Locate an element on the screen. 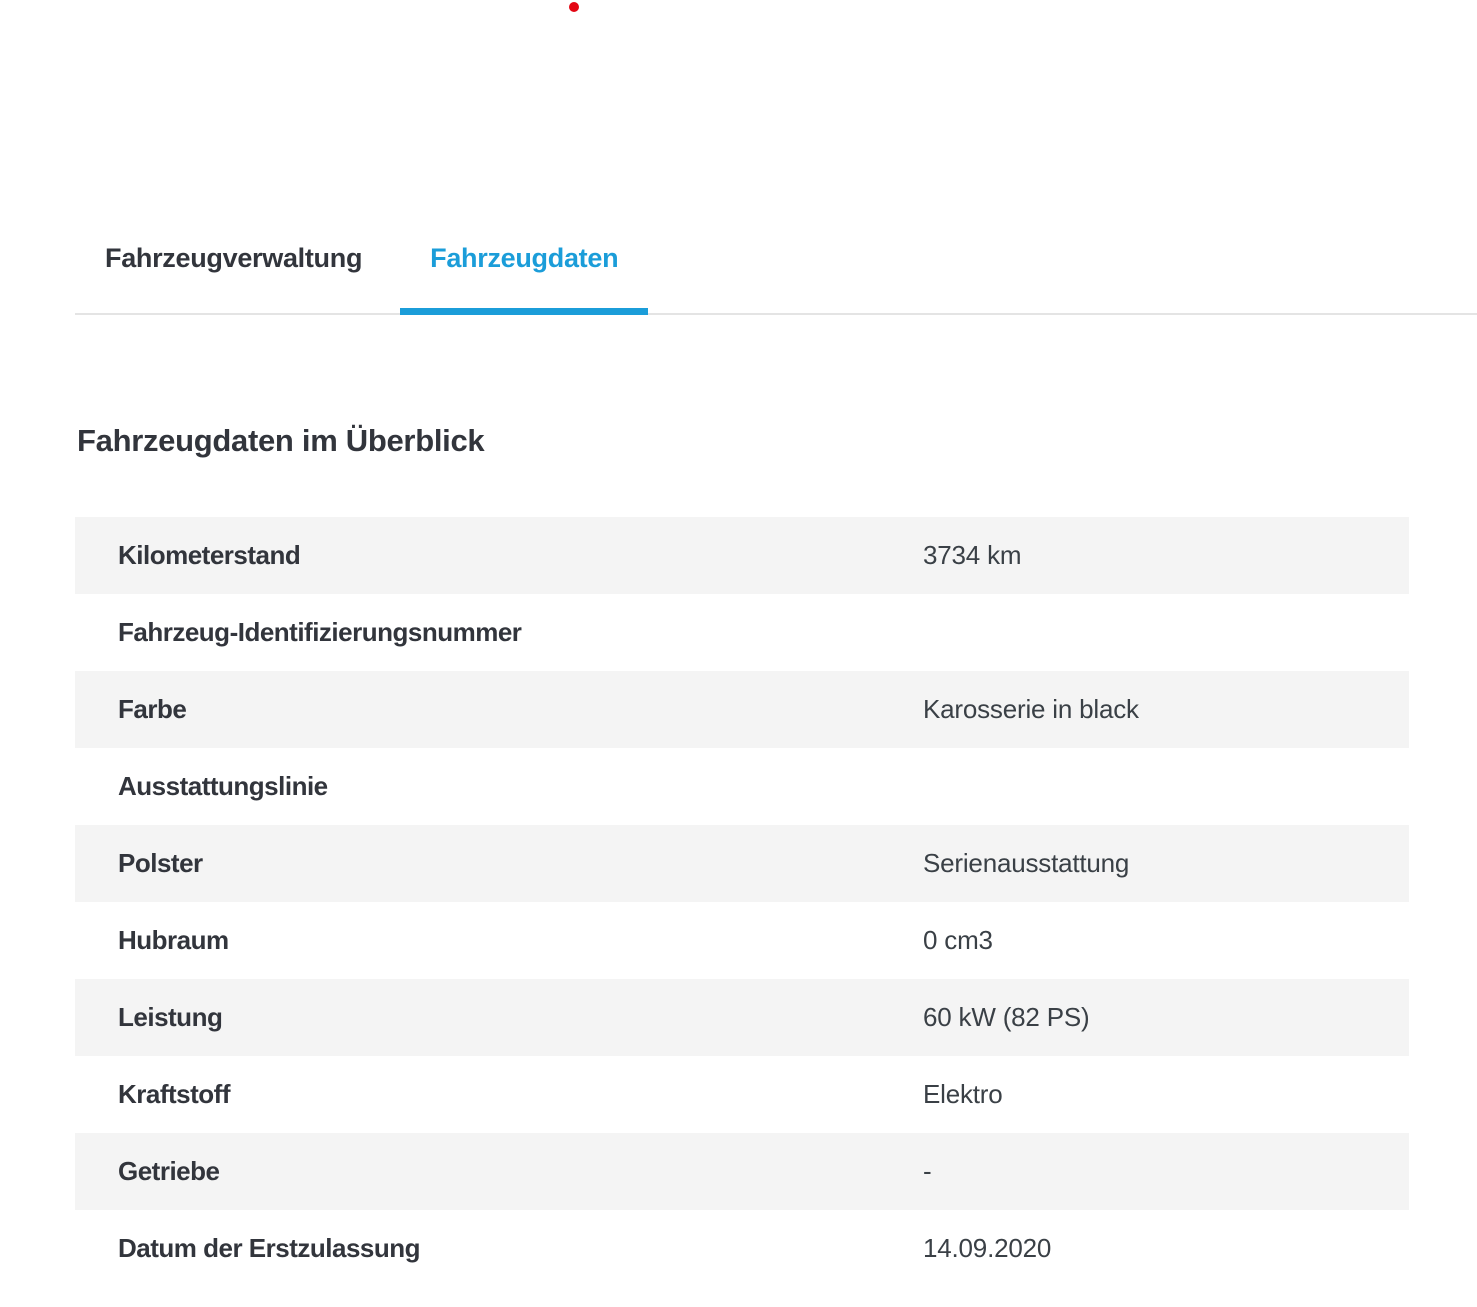 The height and width of the screenshot is (1307, 1477). row-value: 60 kW (82 PS) is located at coordinates (1006, 1017).